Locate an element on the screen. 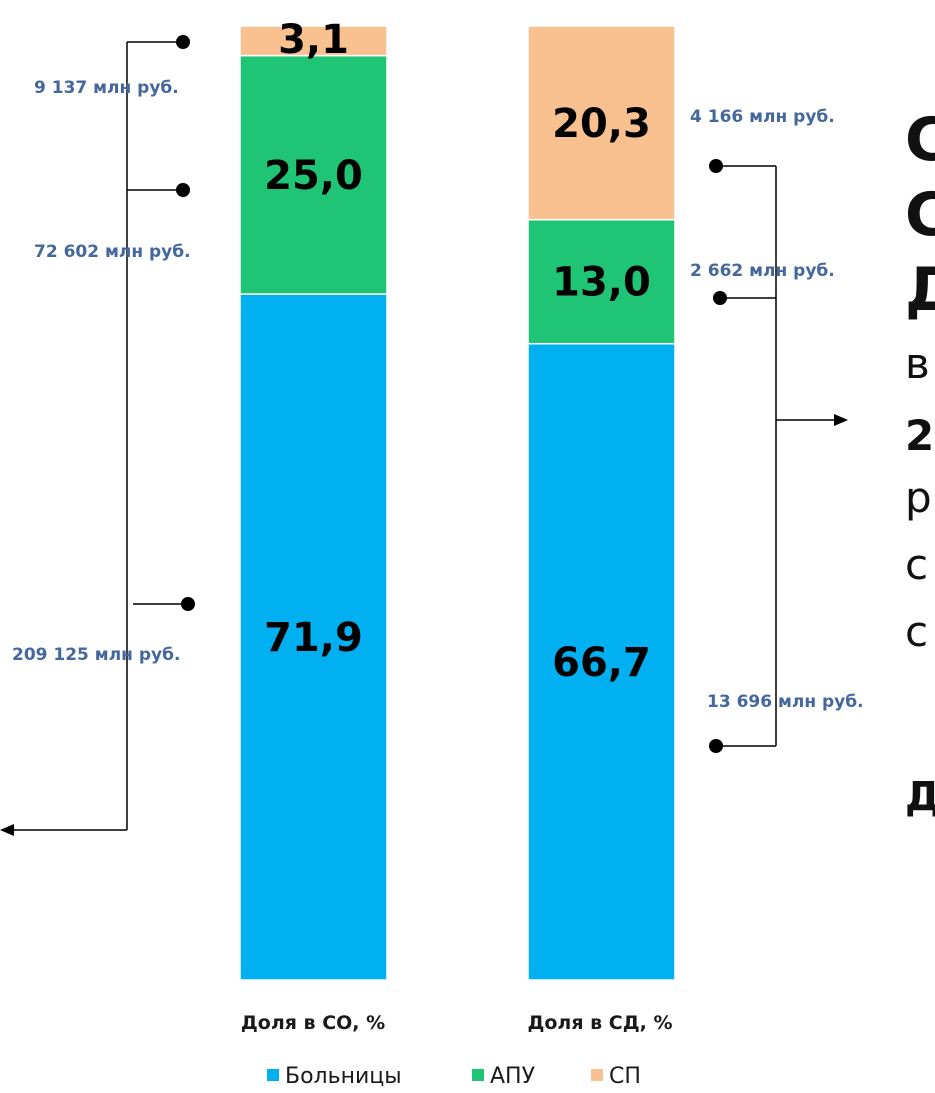 This screenshot has height=1093, width=935. right-text-line-8: с is located at coordinates (916, 631).